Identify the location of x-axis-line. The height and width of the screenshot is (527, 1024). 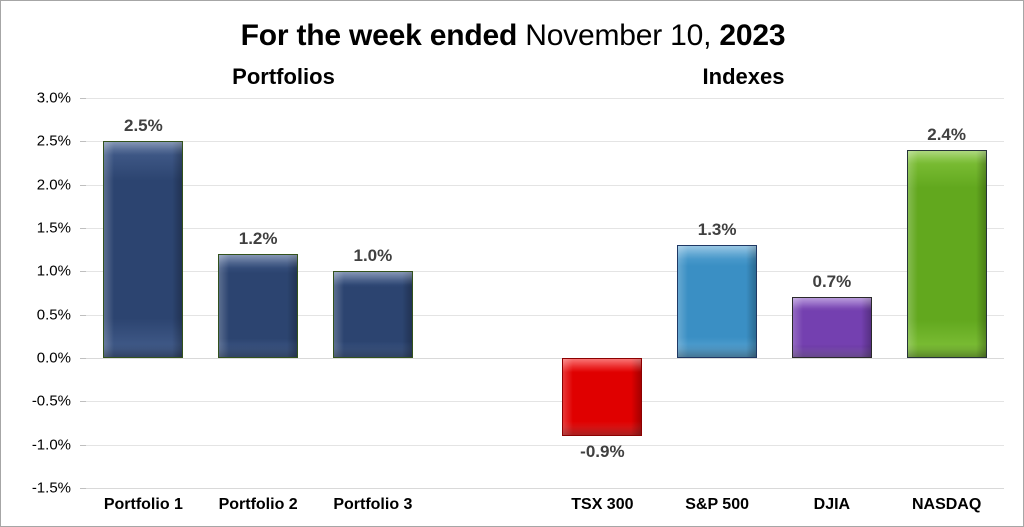
(545, 488).